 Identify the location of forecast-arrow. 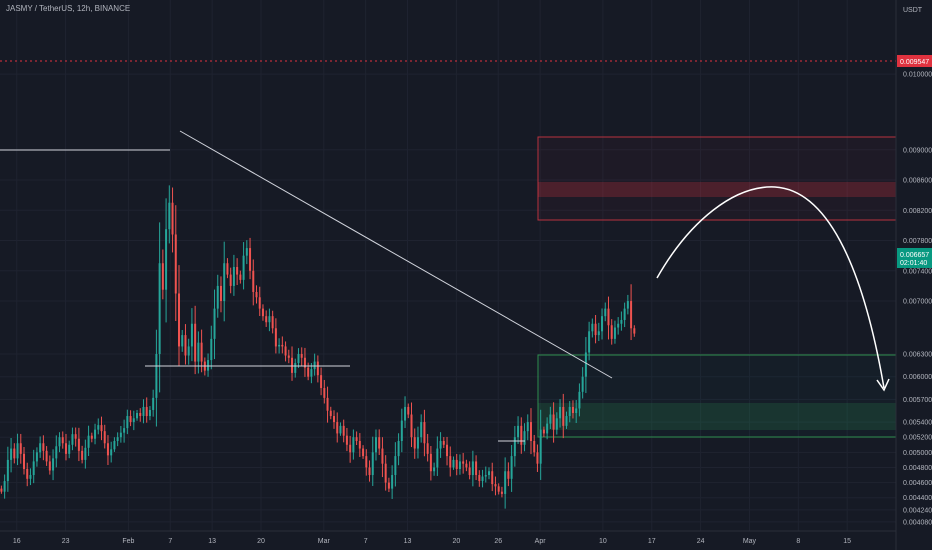
(773, 289).